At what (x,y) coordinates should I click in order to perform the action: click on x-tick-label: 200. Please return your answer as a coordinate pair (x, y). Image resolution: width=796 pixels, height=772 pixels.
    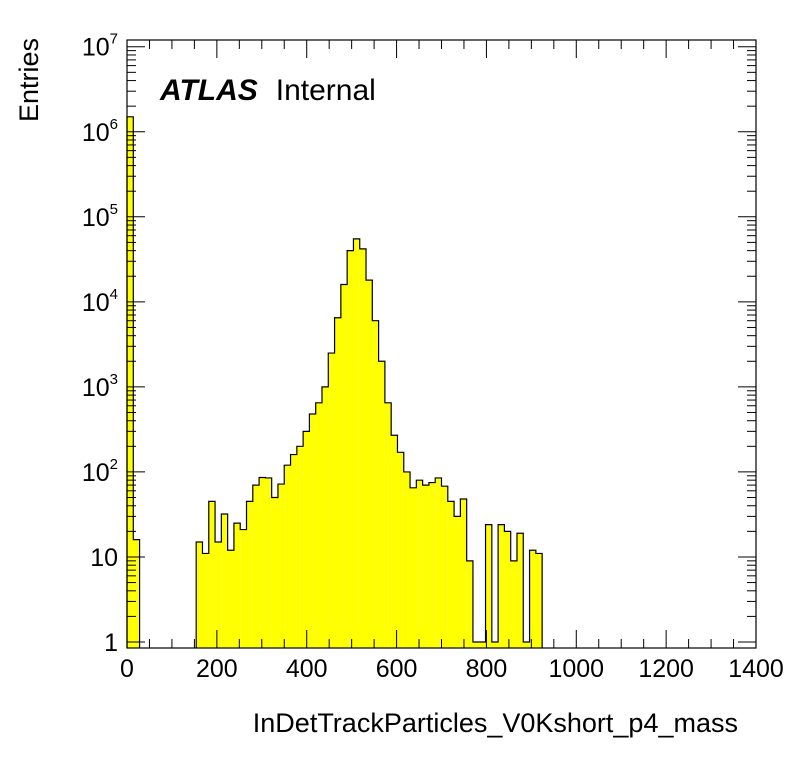
    Looking at the image, I should click on (217, 669).